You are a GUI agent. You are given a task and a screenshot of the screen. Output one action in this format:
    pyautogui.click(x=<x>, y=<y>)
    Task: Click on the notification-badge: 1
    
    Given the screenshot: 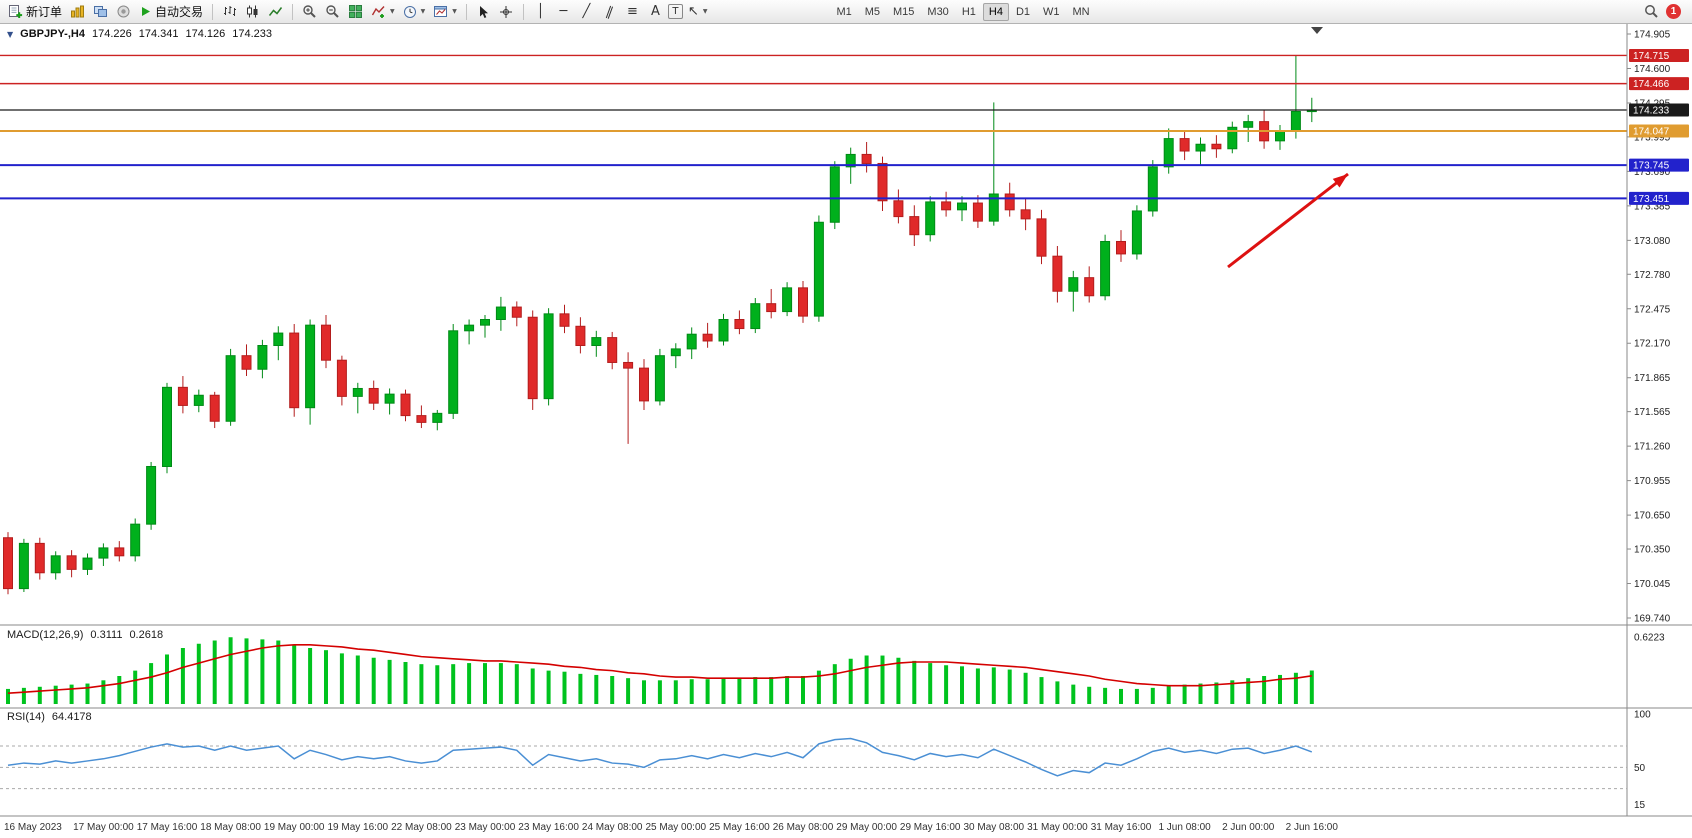 What is the action you would take?
    pyautogui.click(x=1673, y=11)
    